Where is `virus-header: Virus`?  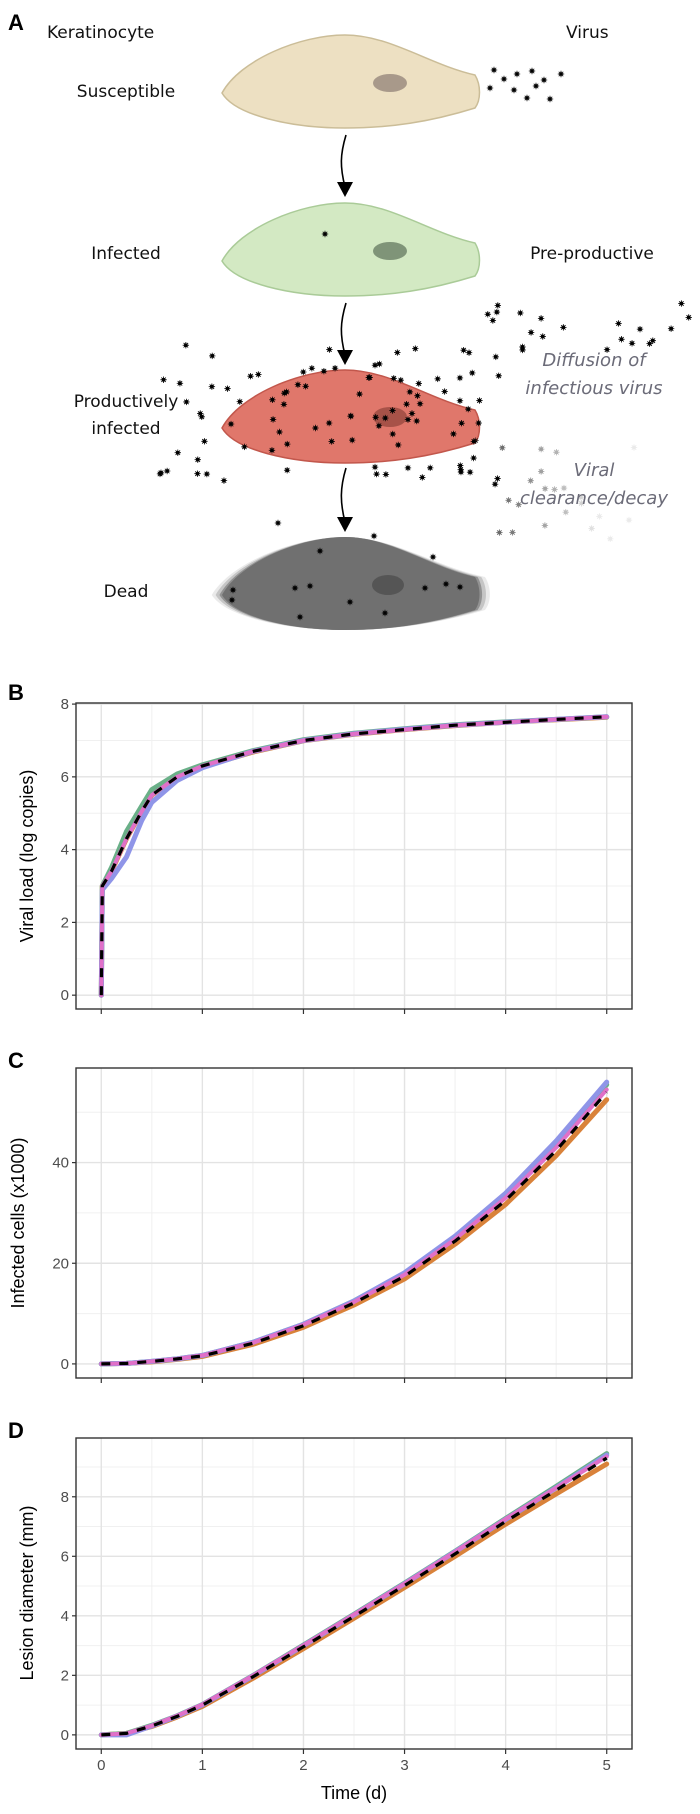
virus-header: Virus is located at coordinates (587, 33).